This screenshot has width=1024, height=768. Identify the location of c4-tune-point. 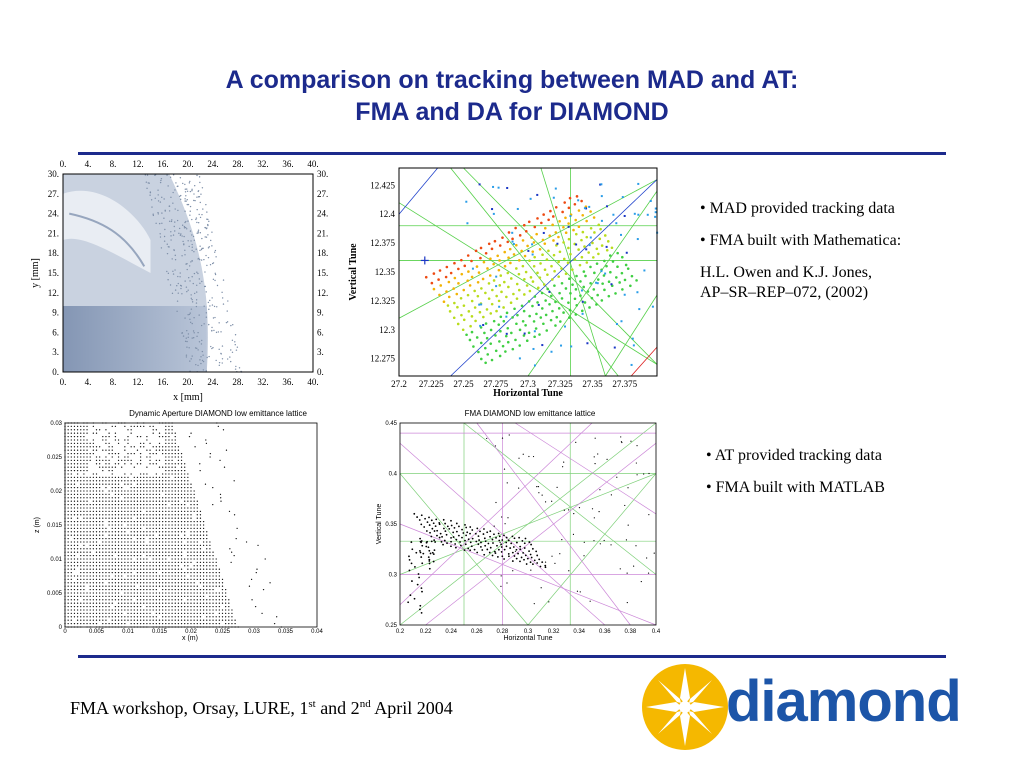
(509, 556).